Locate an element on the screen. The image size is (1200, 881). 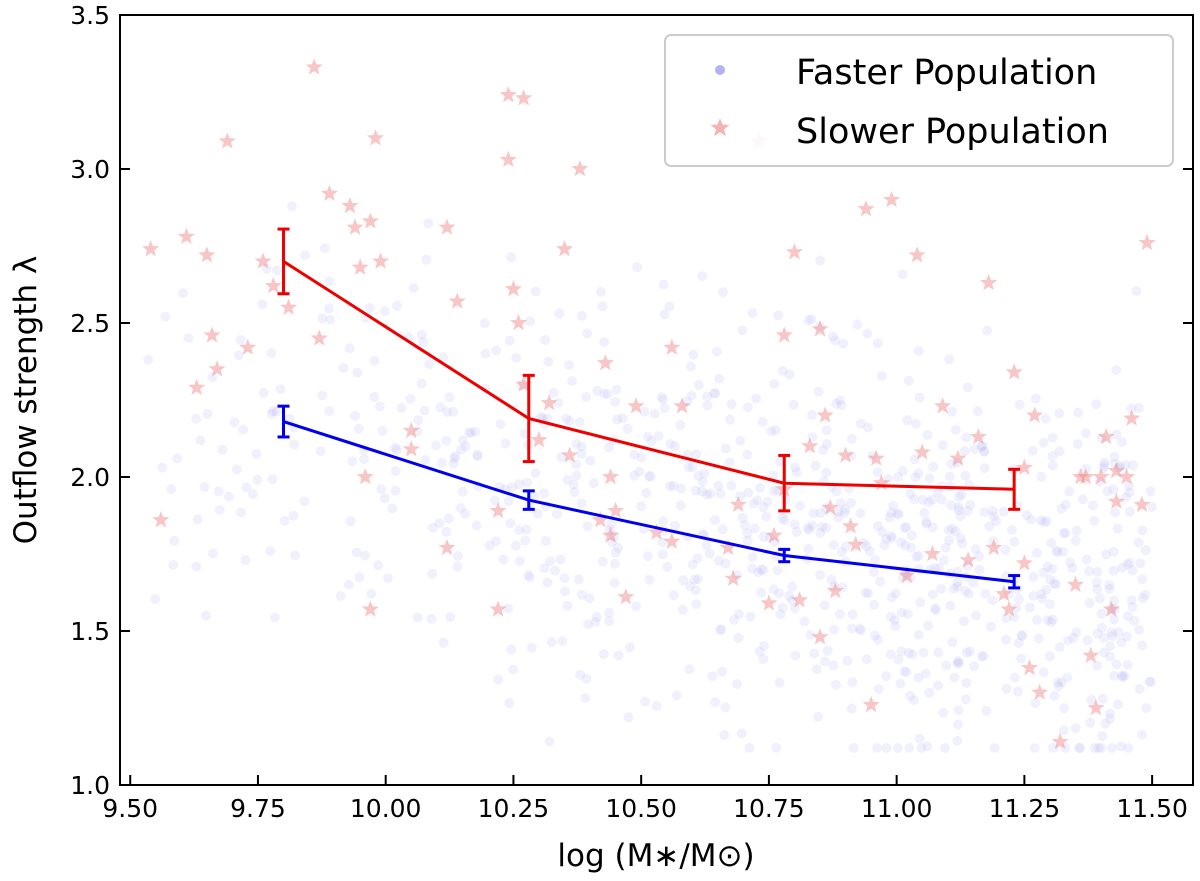
legend-slower-label: Slower Population is located at coordinates (952, 132).